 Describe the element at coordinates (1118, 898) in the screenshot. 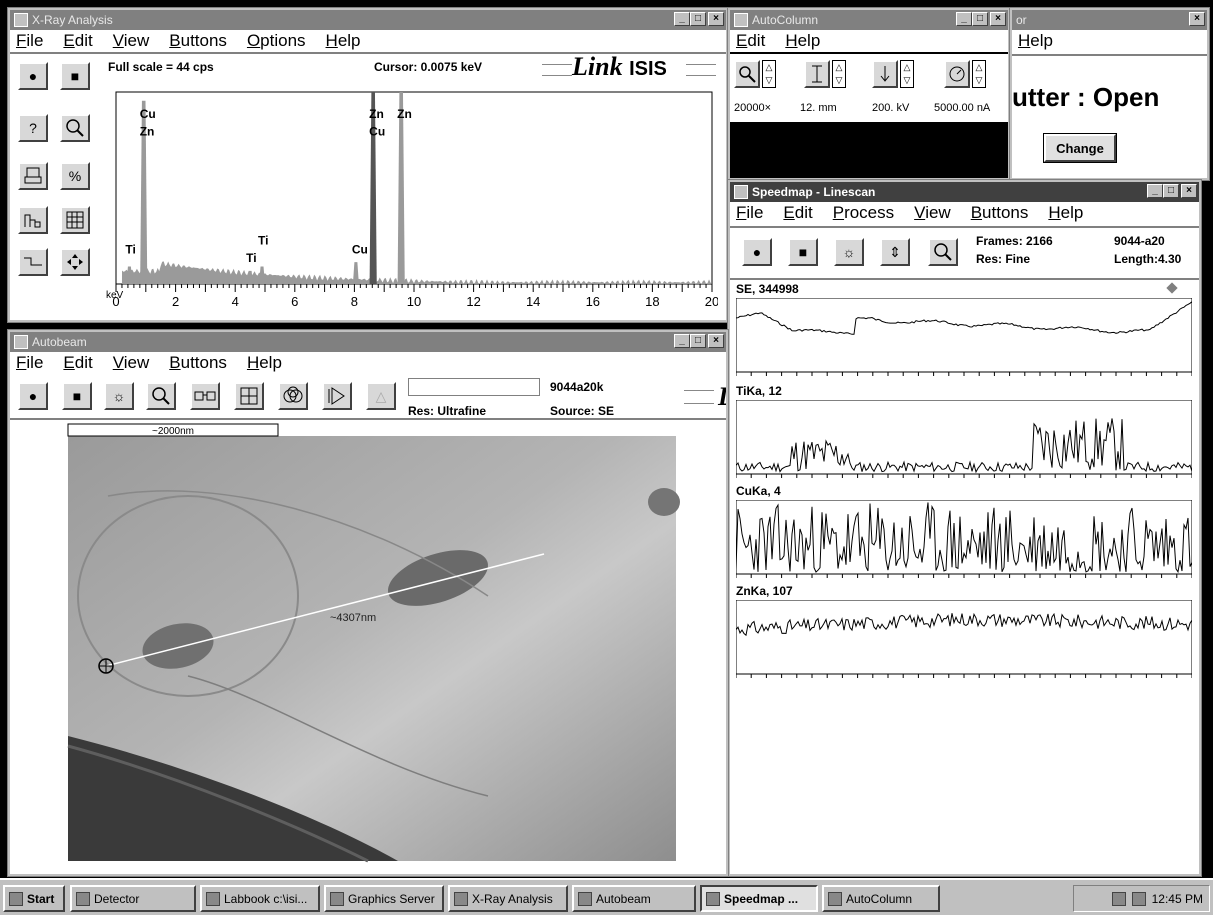

I see `tray-display-icon` at that location.